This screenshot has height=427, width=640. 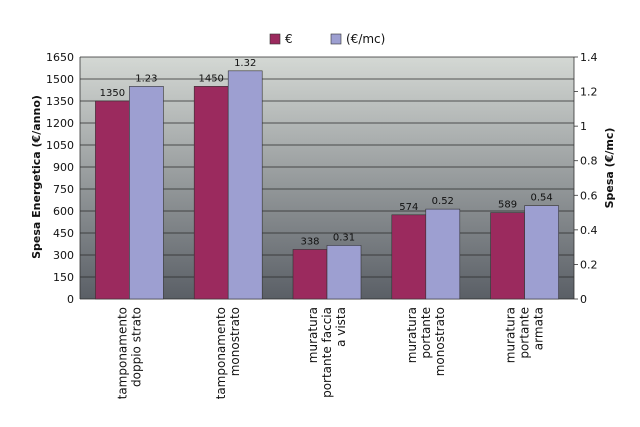 What do you see at coordinates (129, 353) in the screenshot?
I see `category-label: tamponamentodoppio strato` at bounding box center [129, 353].